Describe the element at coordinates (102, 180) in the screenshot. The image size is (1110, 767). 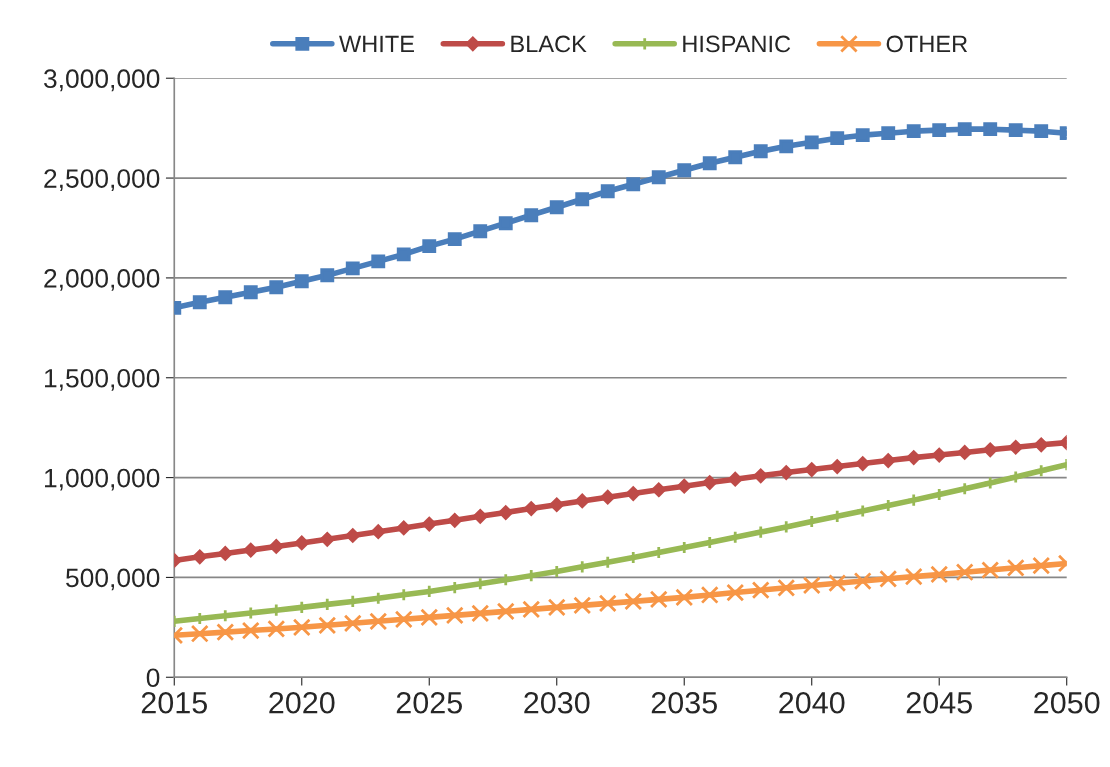
I see `y-tick-label: 2,500,000` at that location.